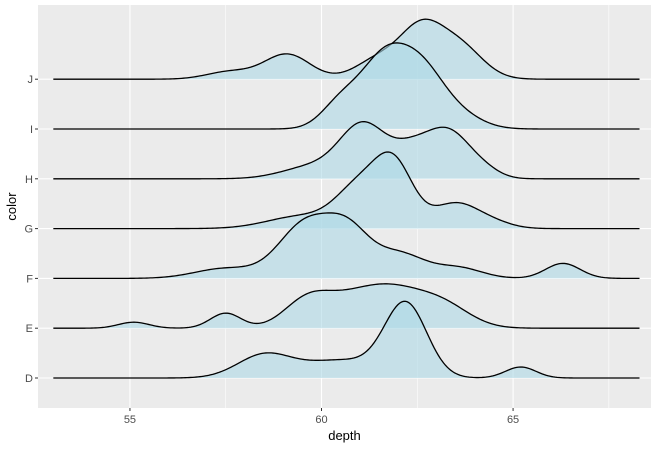 This screenshot has width=660, height=450. I want to click on x-tick-label: 55, so click(130, 420).